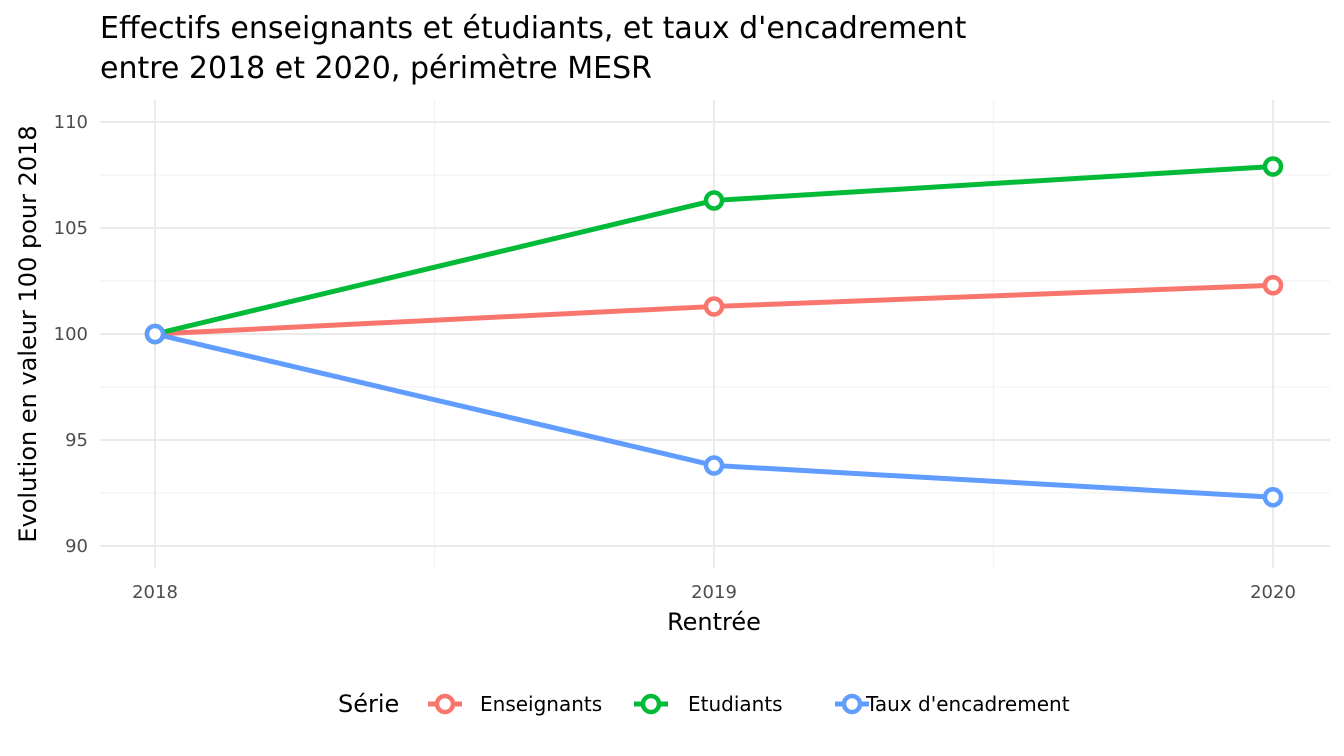 This screenshot has height=756, width=1344. I want to click on legend-item: Enseignants, so click(515, 704).